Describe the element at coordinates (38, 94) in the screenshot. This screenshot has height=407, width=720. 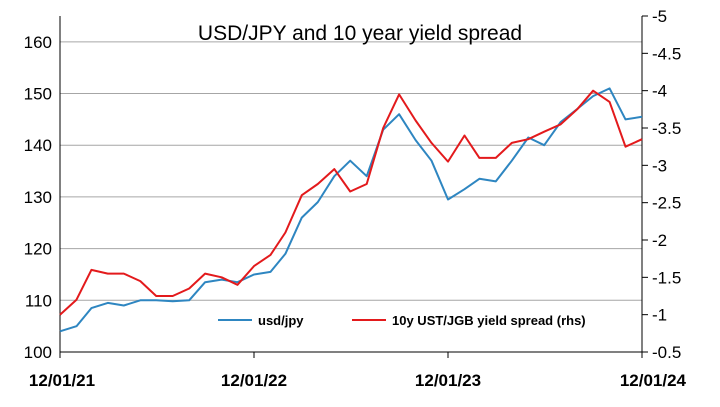
I see `left-tick-label: 150` at that location.